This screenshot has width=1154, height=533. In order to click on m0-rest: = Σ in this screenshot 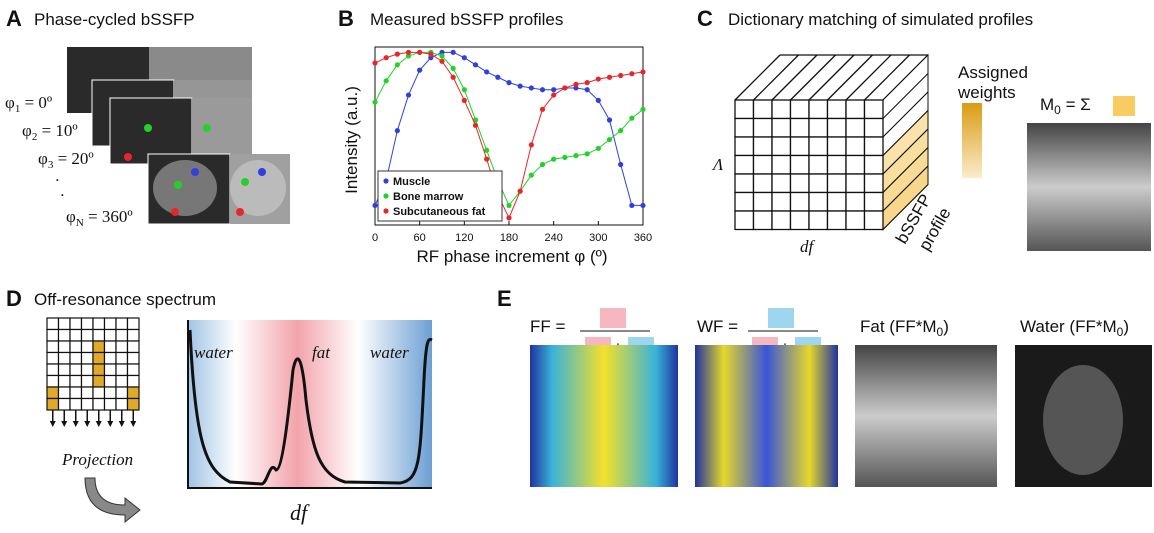, I will do `click(1076, 104)`.